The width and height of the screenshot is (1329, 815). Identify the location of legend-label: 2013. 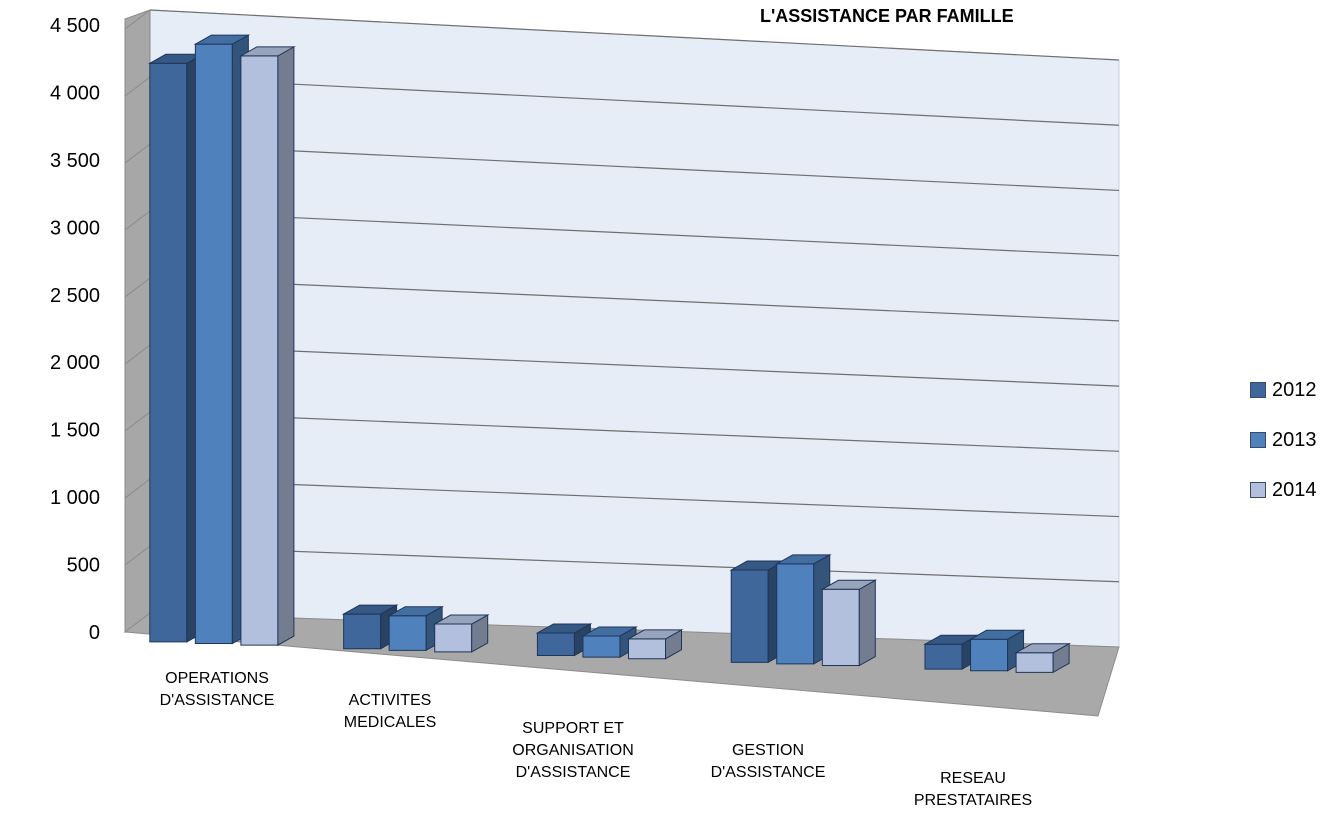
(1294, 439).